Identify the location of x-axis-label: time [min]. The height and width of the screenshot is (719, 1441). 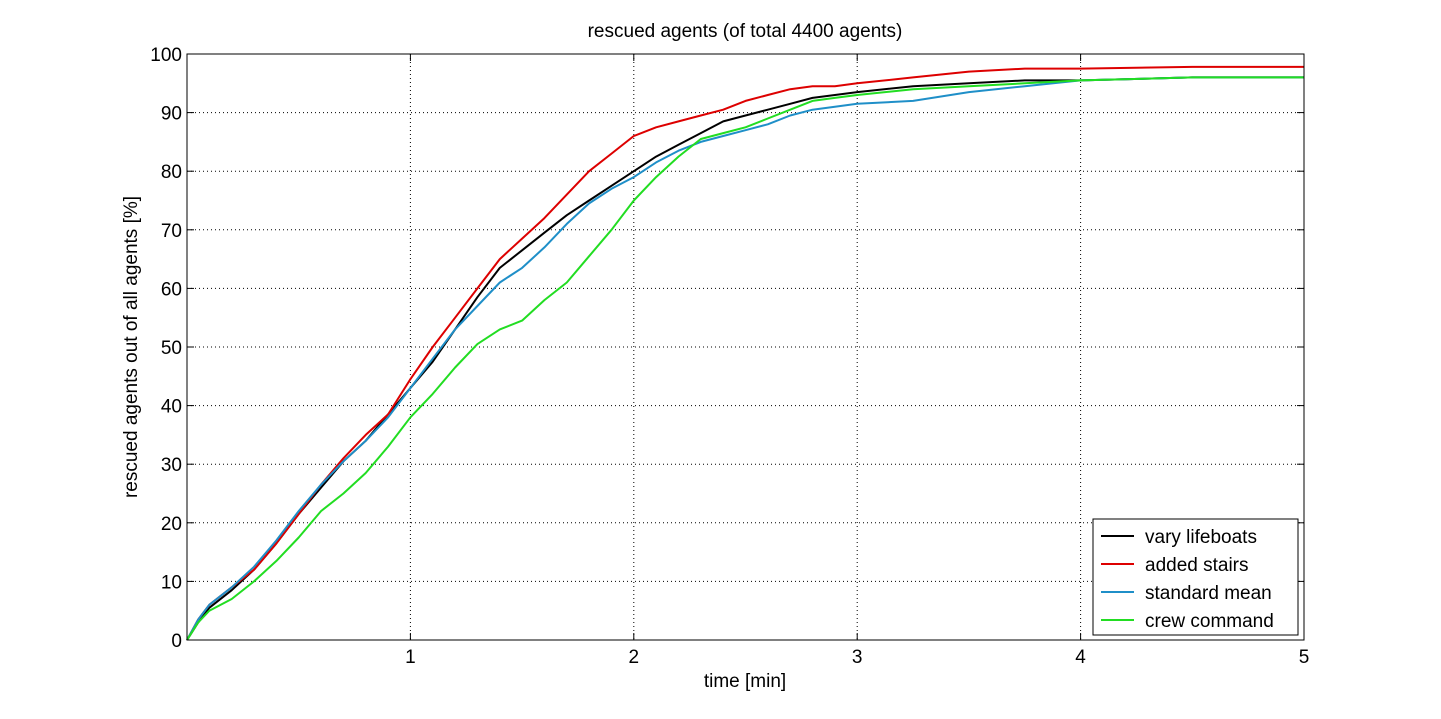
(745, 681).